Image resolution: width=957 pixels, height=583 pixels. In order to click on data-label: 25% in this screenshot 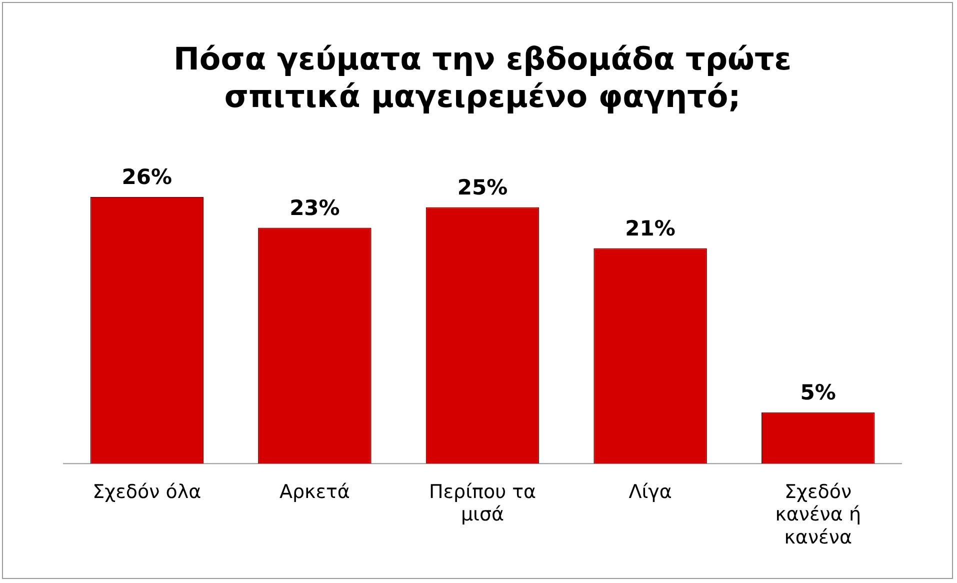, I will do `click(482, 187)`.